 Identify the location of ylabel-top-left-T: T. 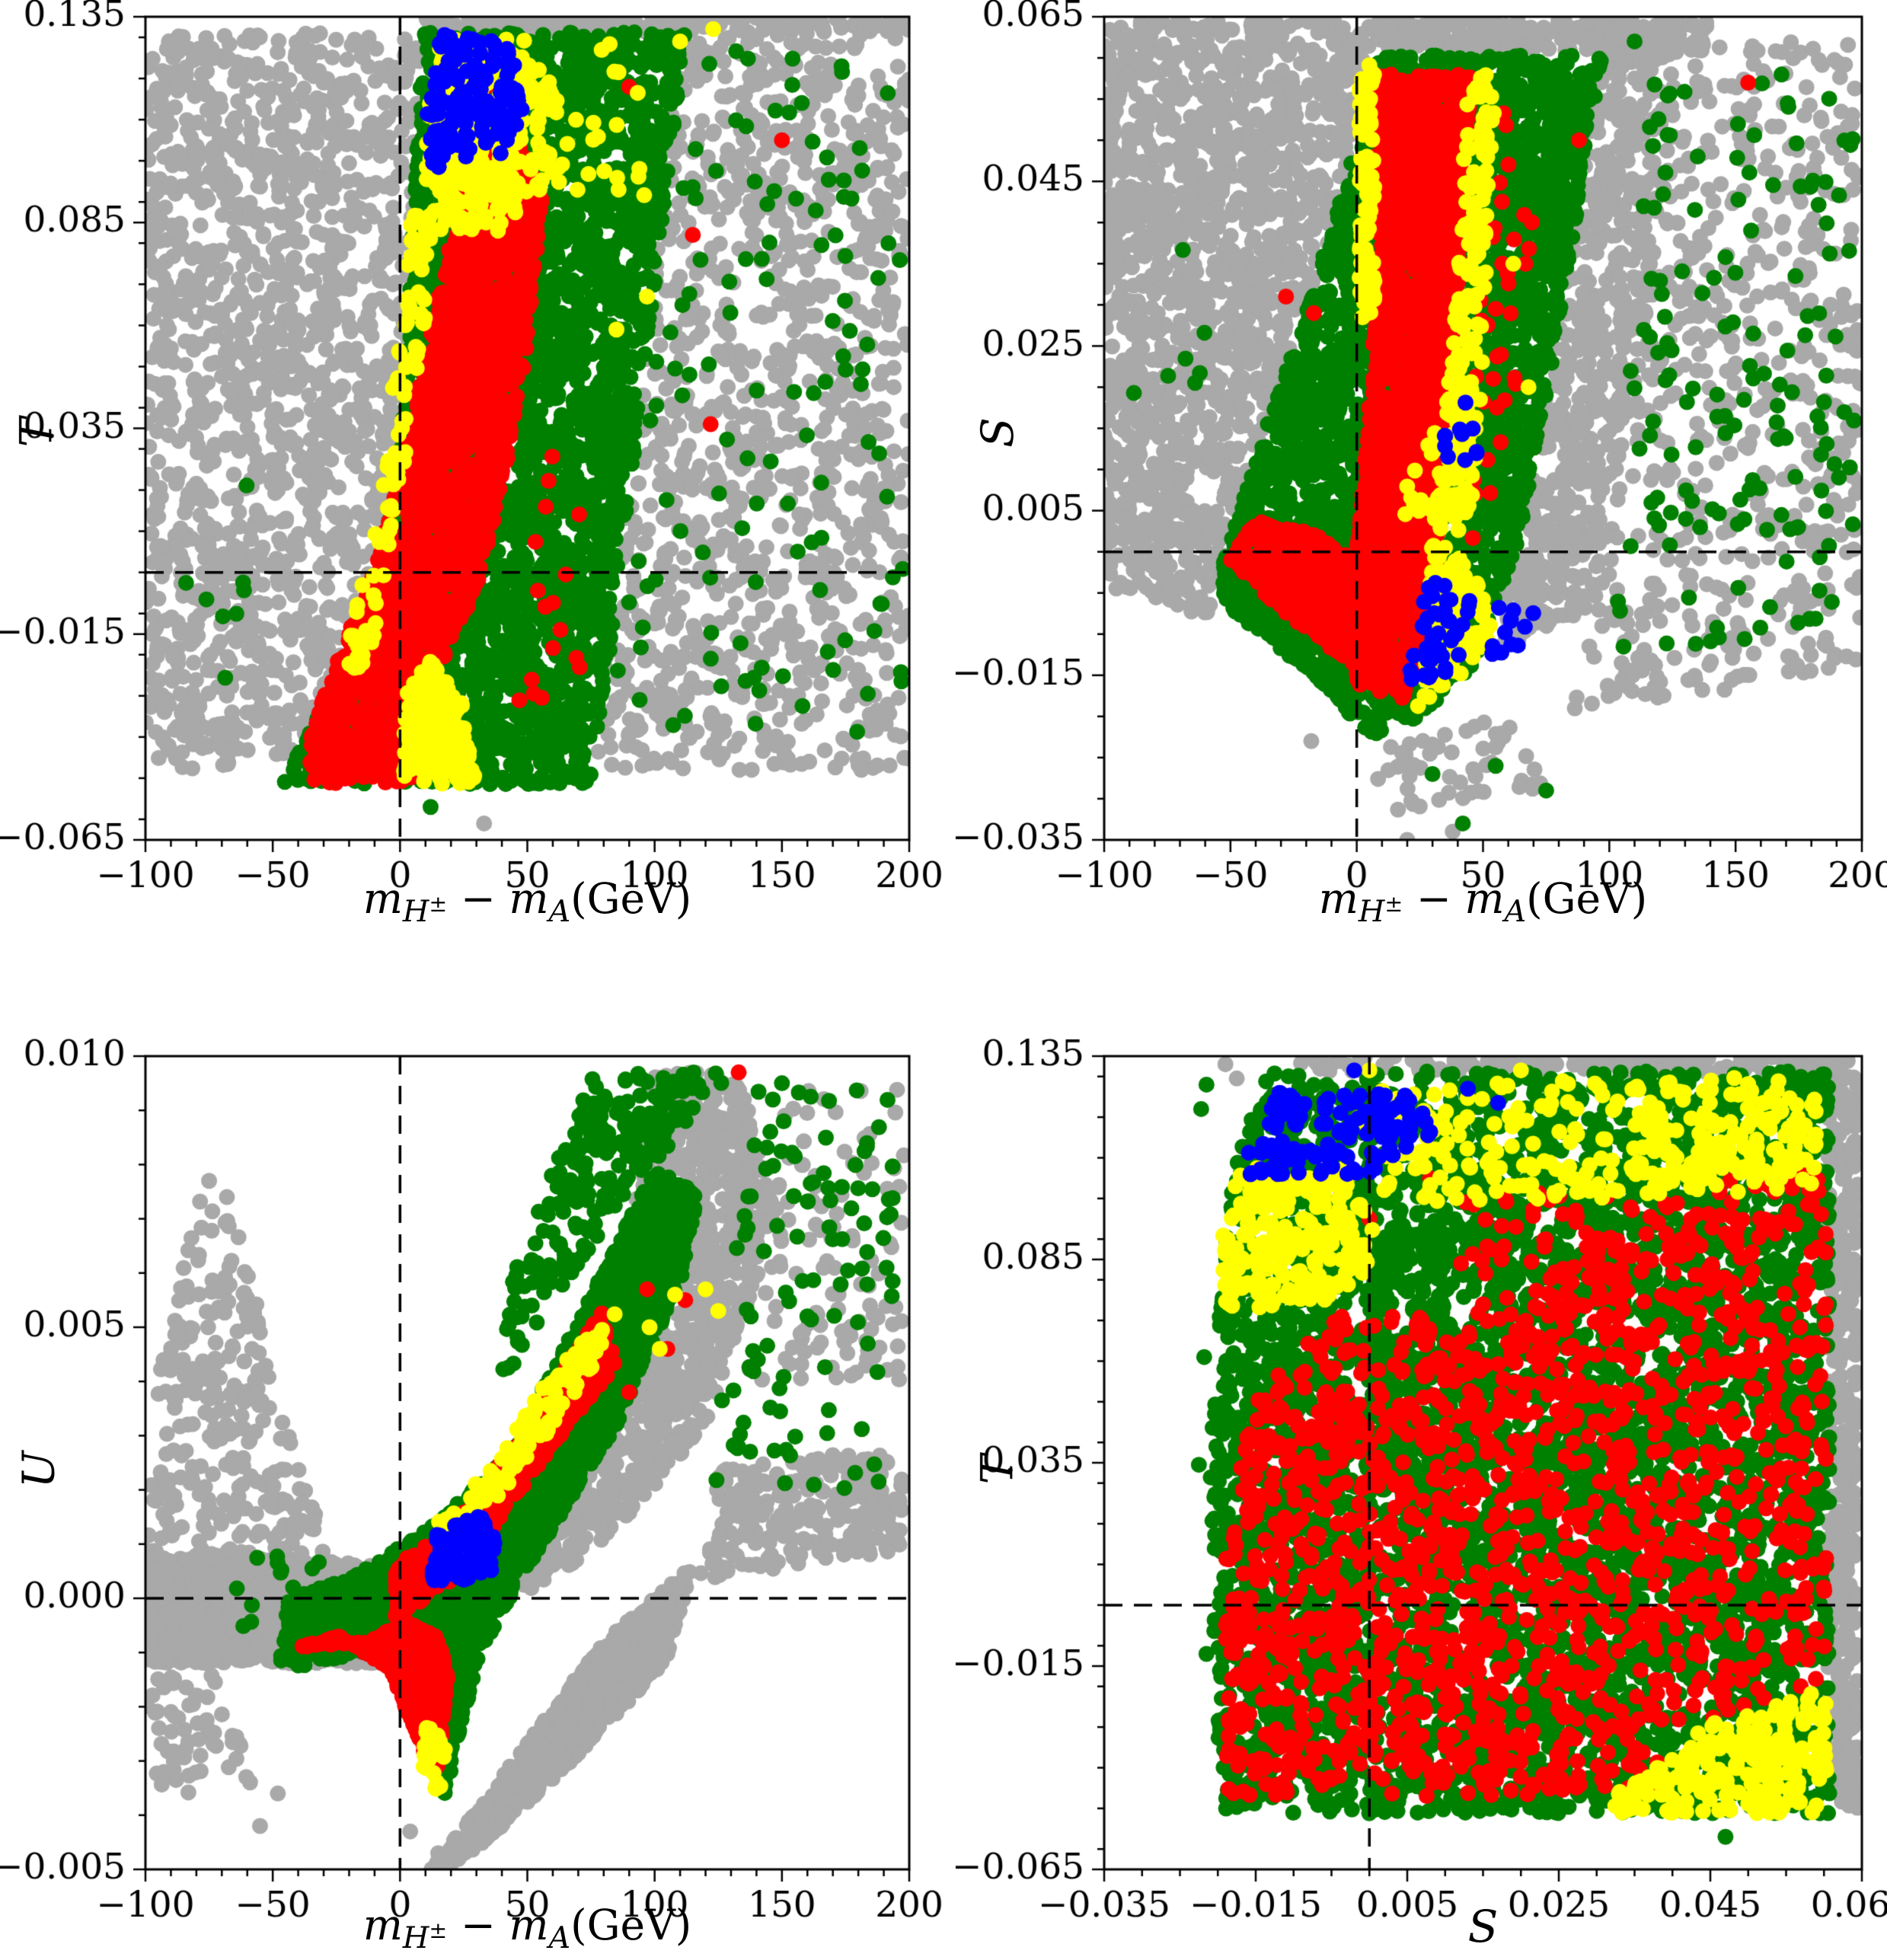
(36, 433).